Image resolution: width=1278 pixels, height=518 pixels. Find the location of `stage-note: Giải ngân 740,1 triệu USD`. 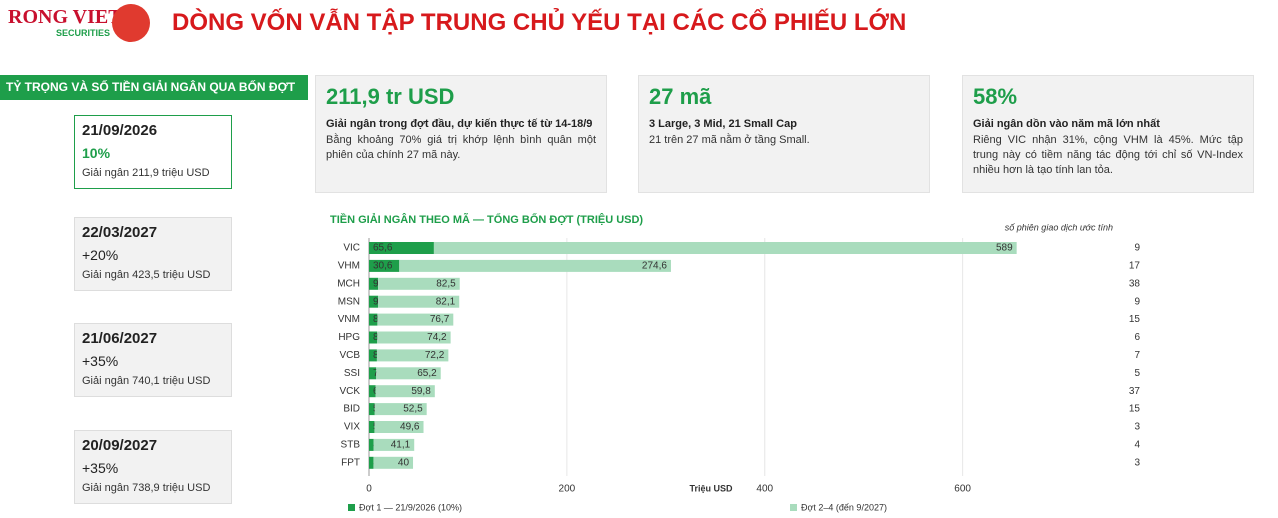

stage-note: Giải ngân 740,1 triệu USD is located at coordinates (146, 381).